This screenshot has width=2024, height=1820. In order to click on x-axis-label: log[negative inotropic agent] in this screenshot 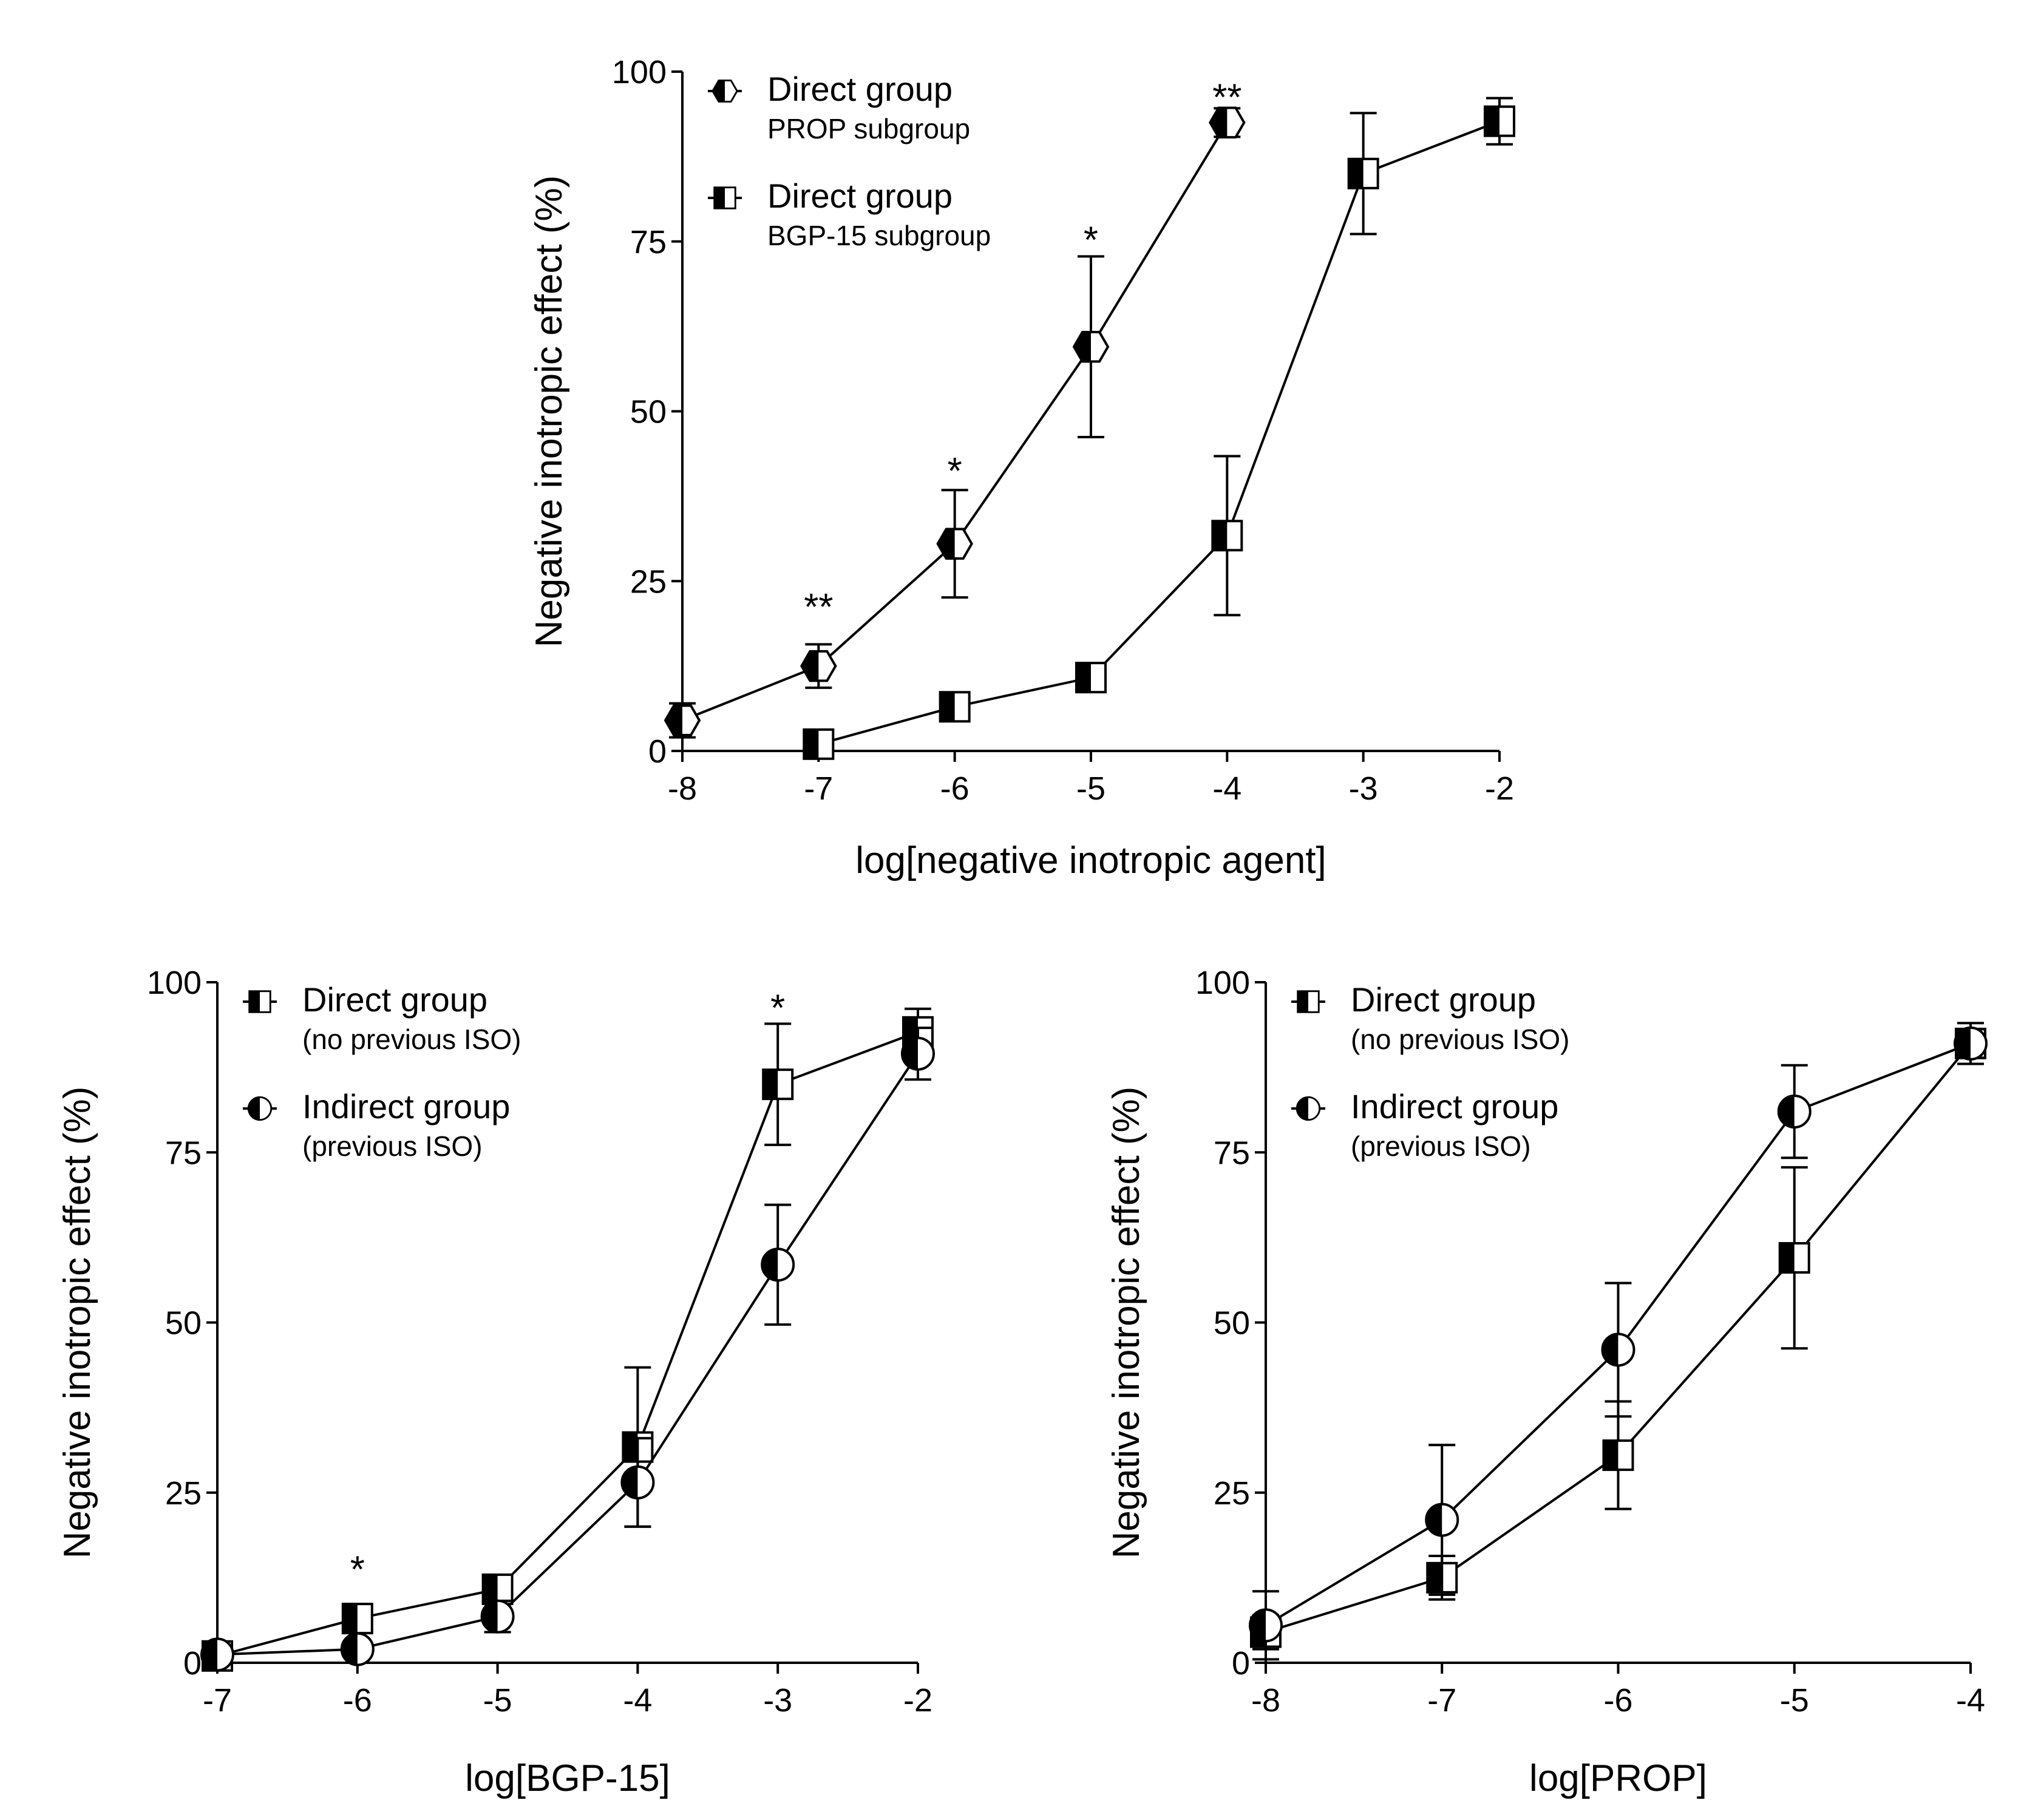, I will do `click(1090, 860)`.